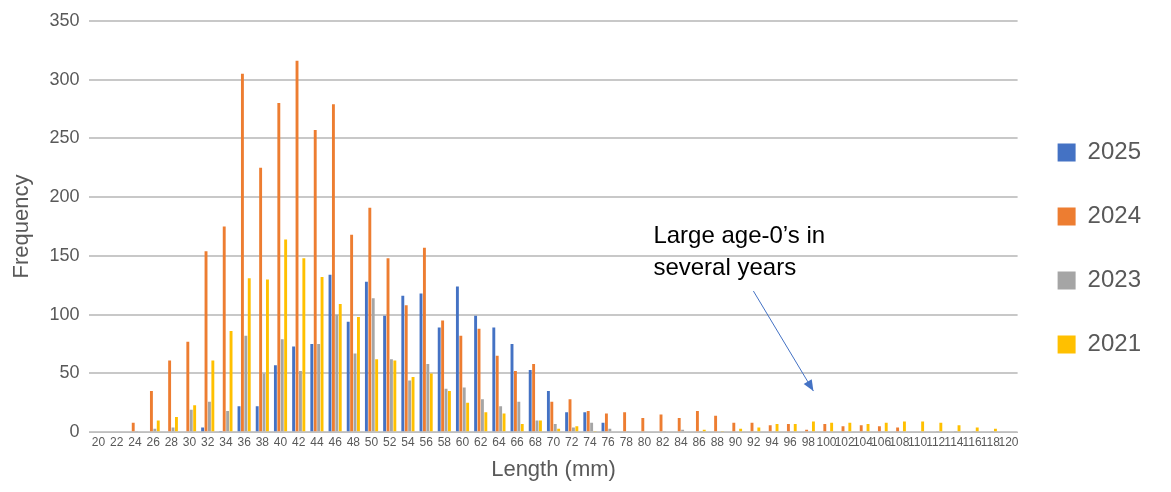  Describe the element at coordinates (426, 441) in the screenshot. I see `x-tick-label: 56` at that location.